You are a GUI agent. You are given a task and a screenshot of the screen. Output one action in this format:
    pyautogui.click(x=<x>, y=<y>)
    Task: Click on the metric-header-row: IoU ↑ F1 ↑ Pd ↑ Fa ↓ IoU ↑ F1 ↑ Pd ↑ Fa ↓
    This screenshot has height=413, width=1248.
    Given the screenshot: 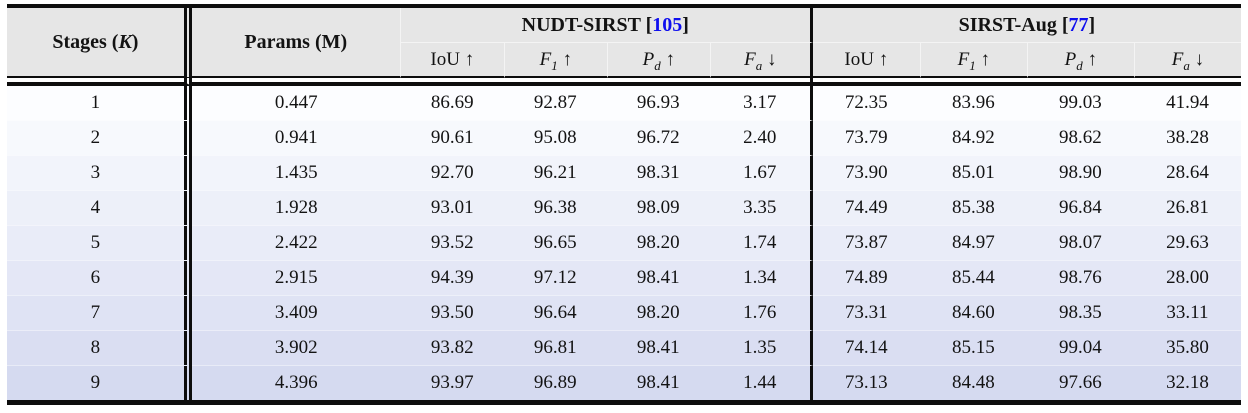 What is the action you would take?
    pyautogui.click(x=624, y=60)
    